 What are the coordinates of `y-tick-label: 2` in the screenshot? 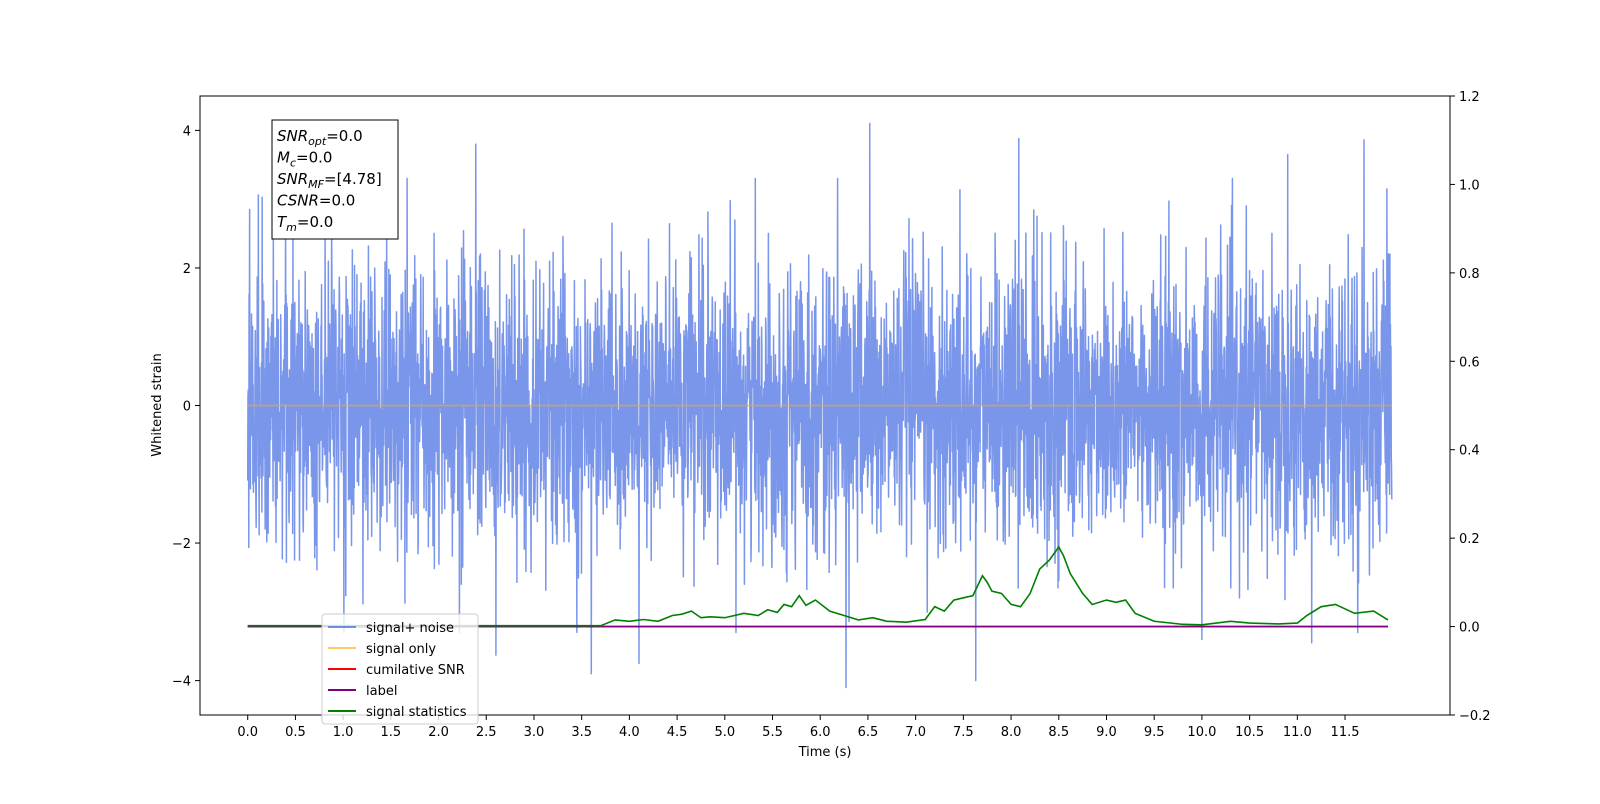 It's located at (187, 269).